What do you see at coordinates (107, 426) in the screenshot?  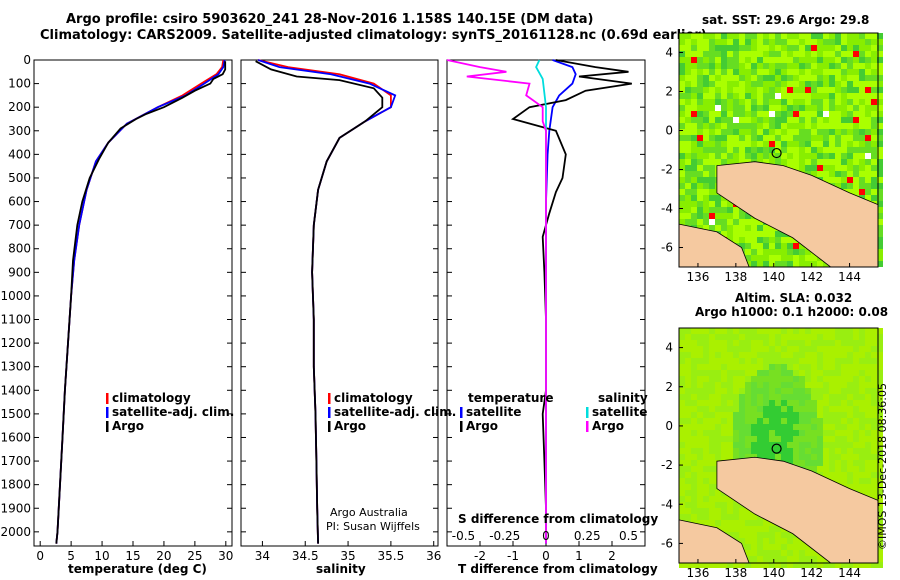 I see `temperature-legend-swatch` at bounding box center [107, 426].